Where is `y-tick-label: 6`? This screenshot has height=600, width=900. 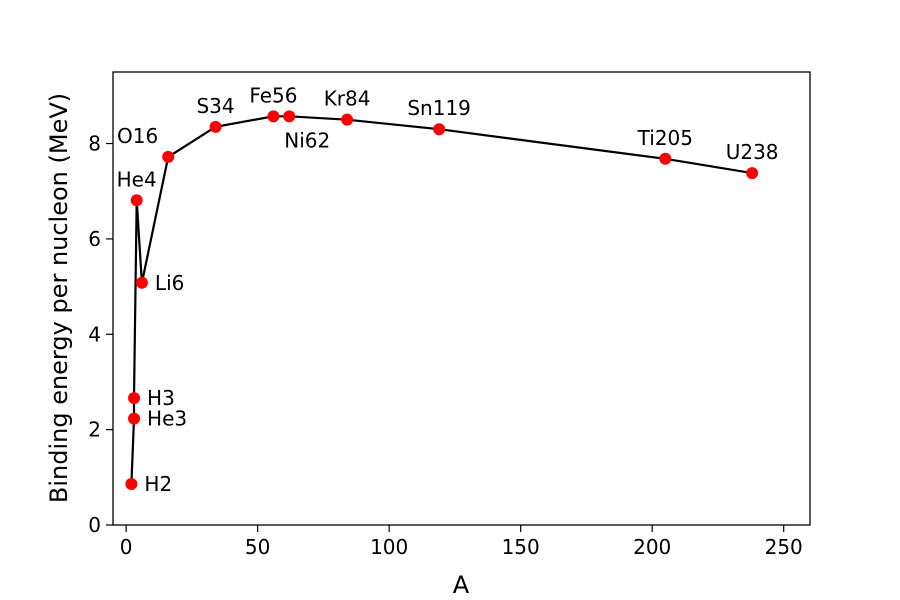 y-tick-label: 6 is located at coordinates (94, 239).